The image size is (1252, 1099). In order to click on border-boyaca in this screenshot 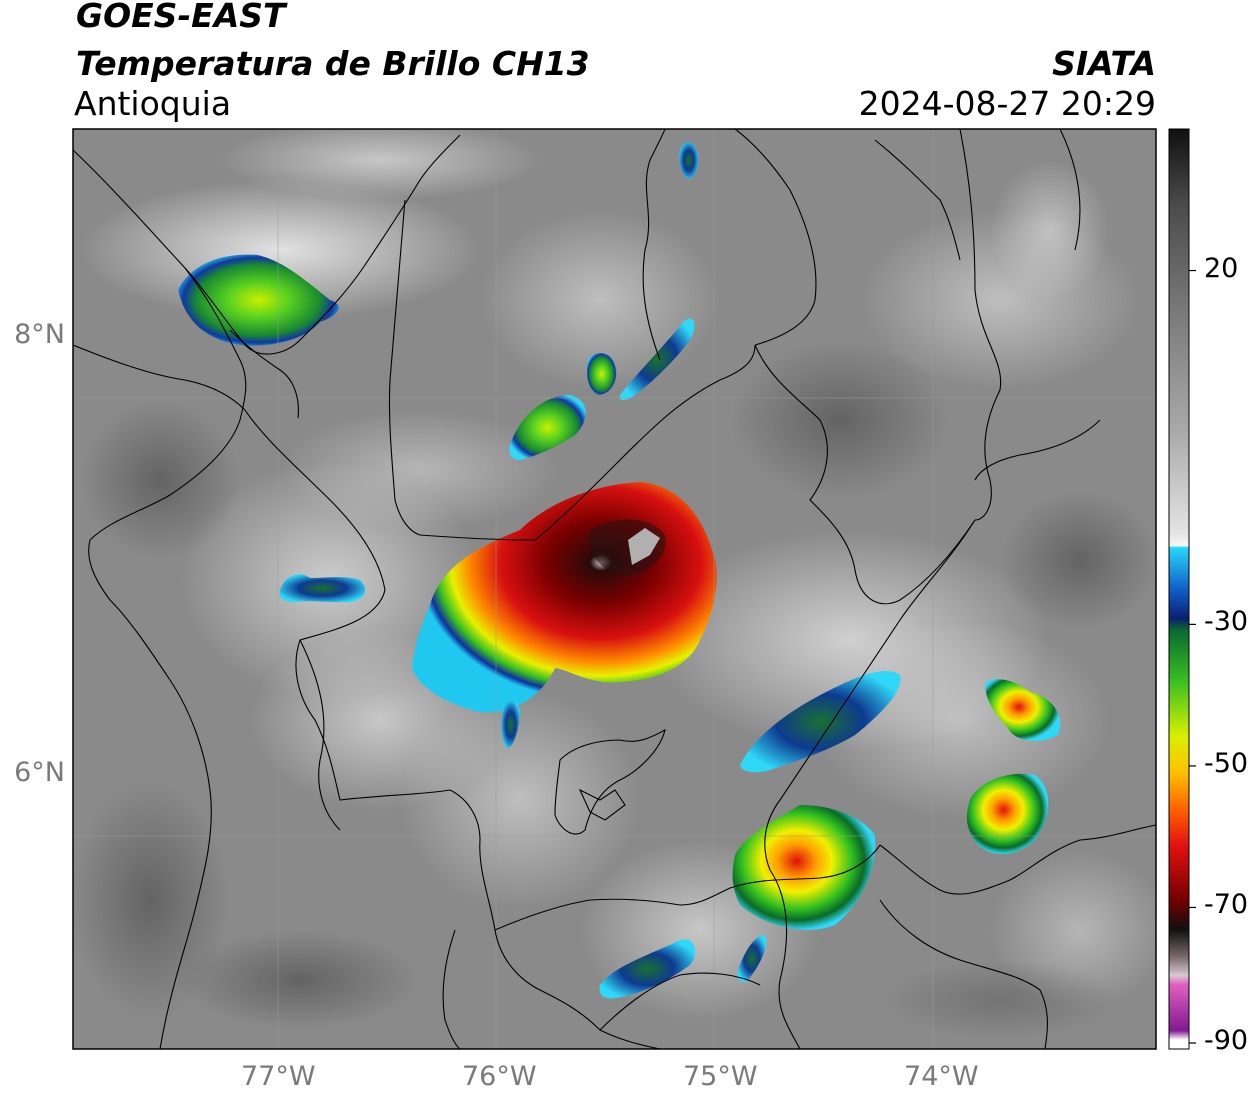, I will do `click(1017, 859)`.